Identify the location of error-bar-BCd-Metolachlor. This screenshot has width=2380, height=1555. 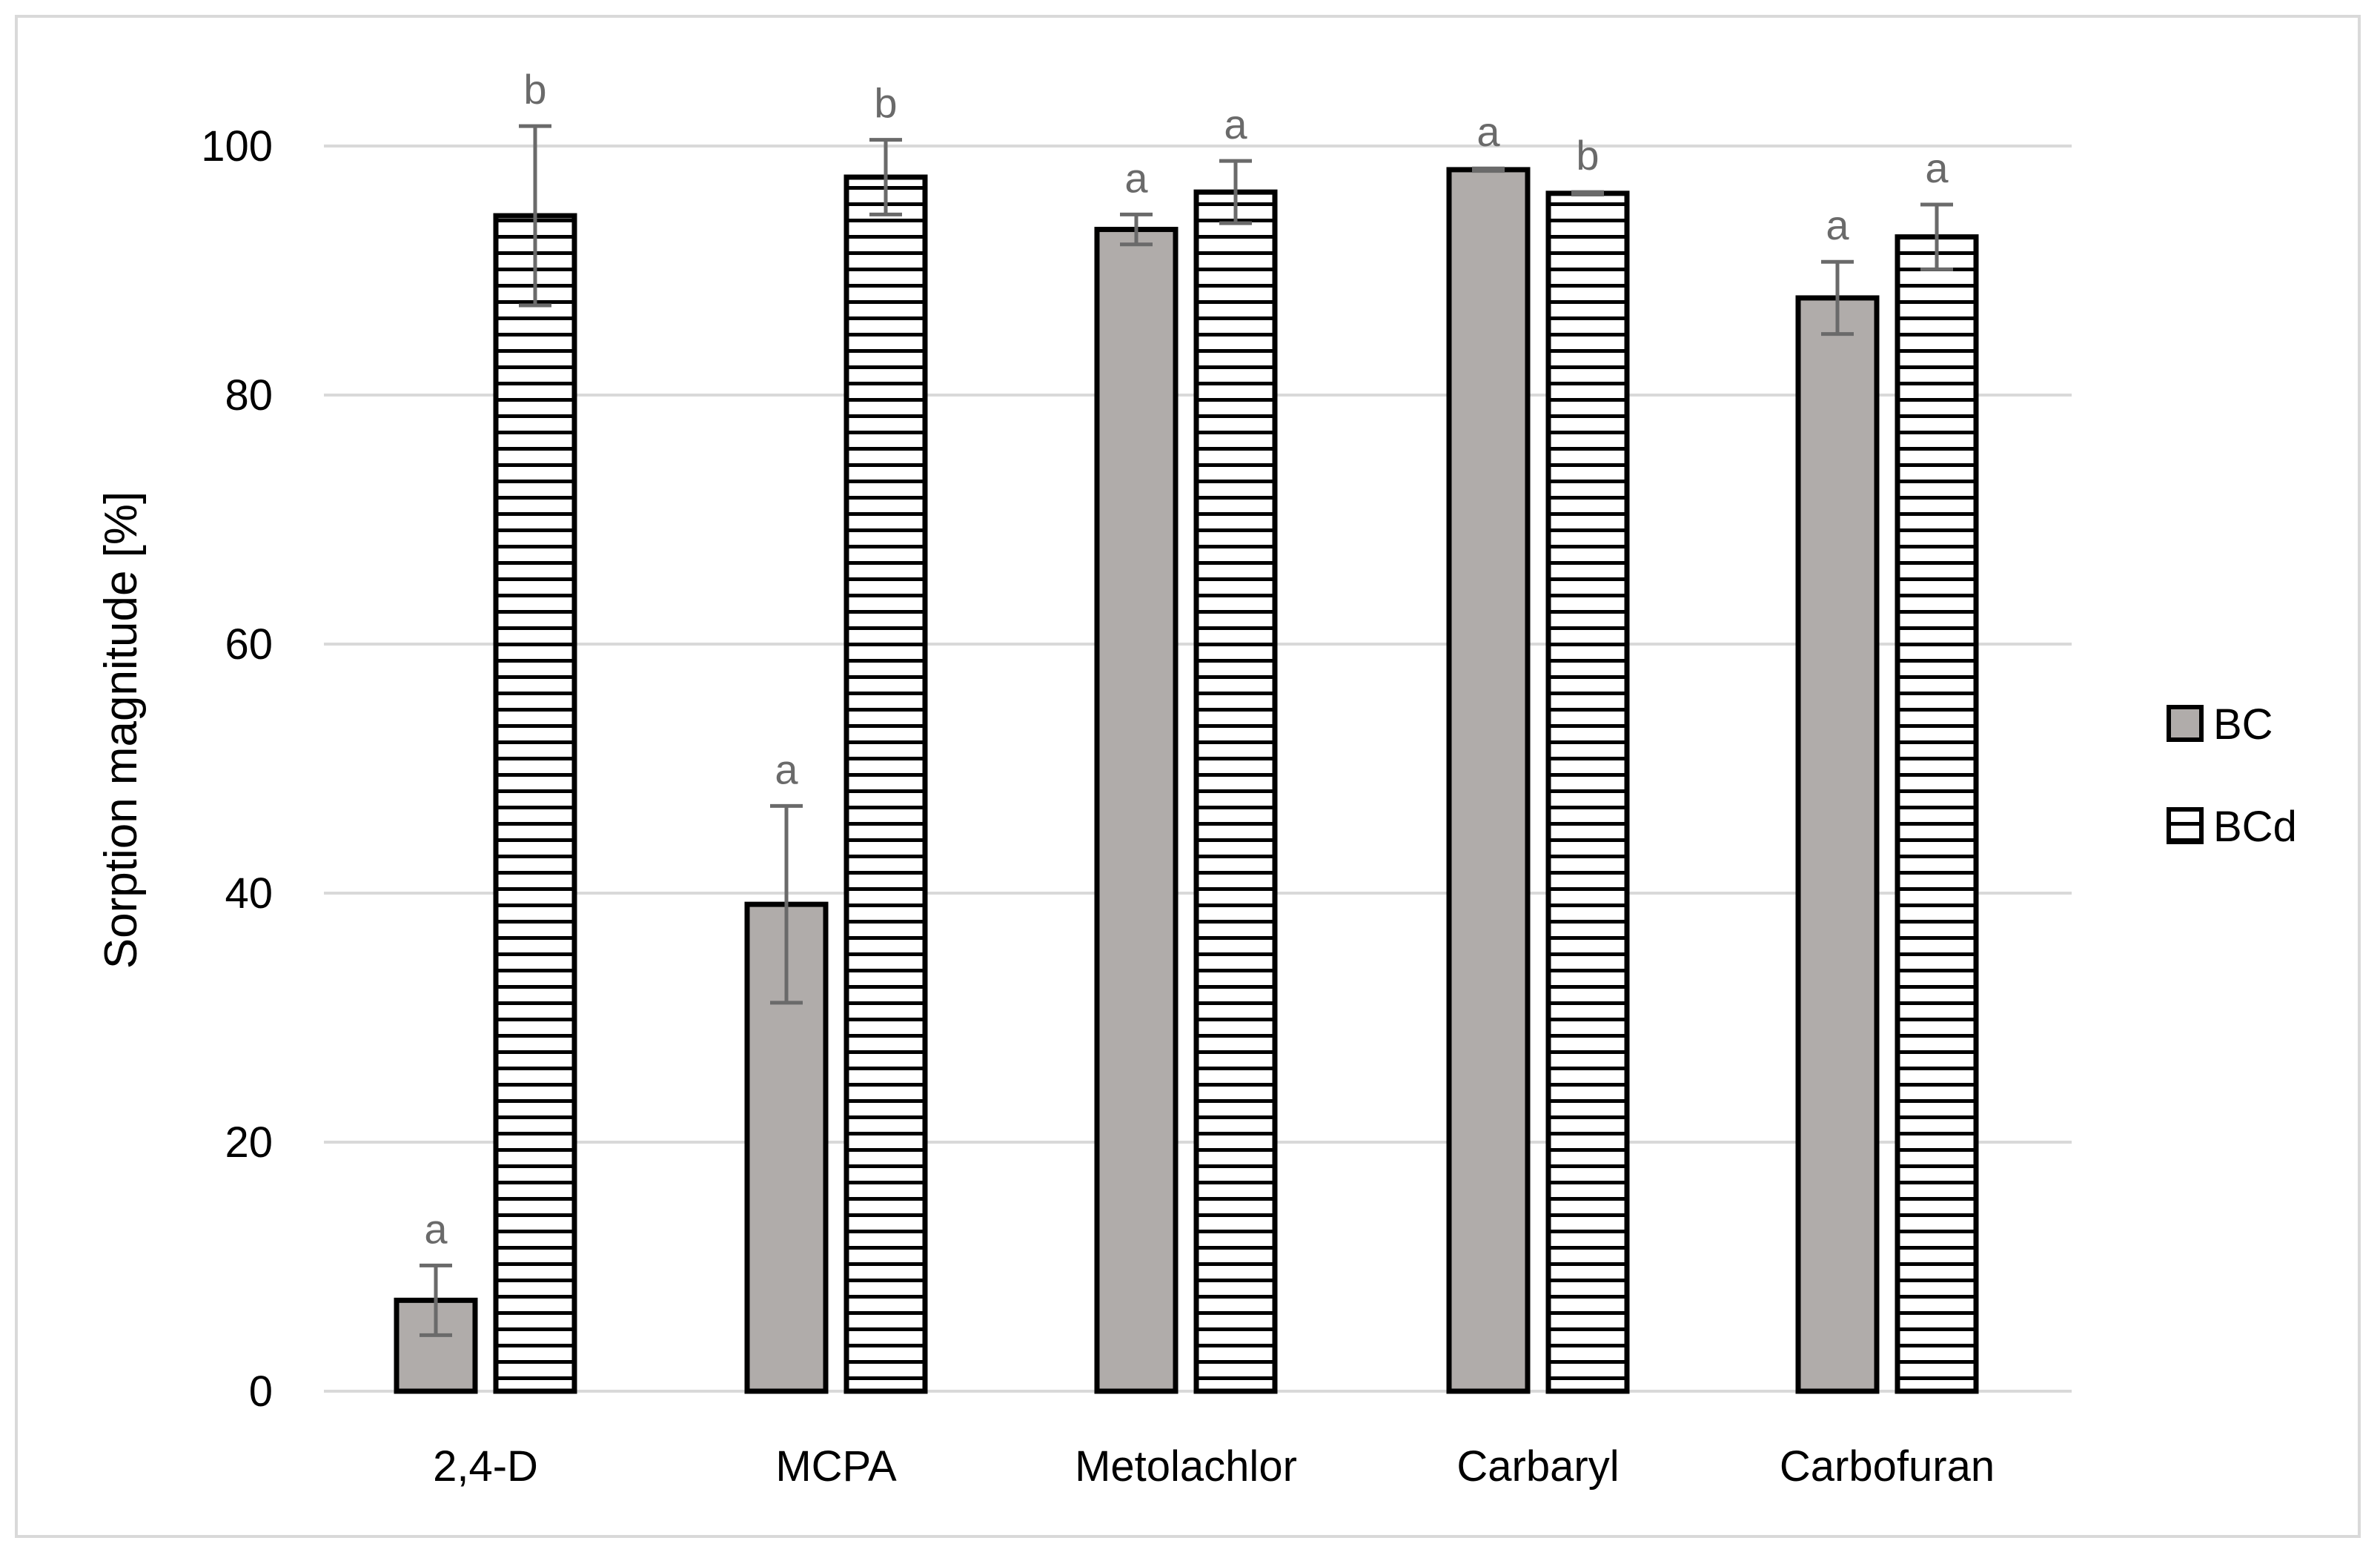
(1236, 192).